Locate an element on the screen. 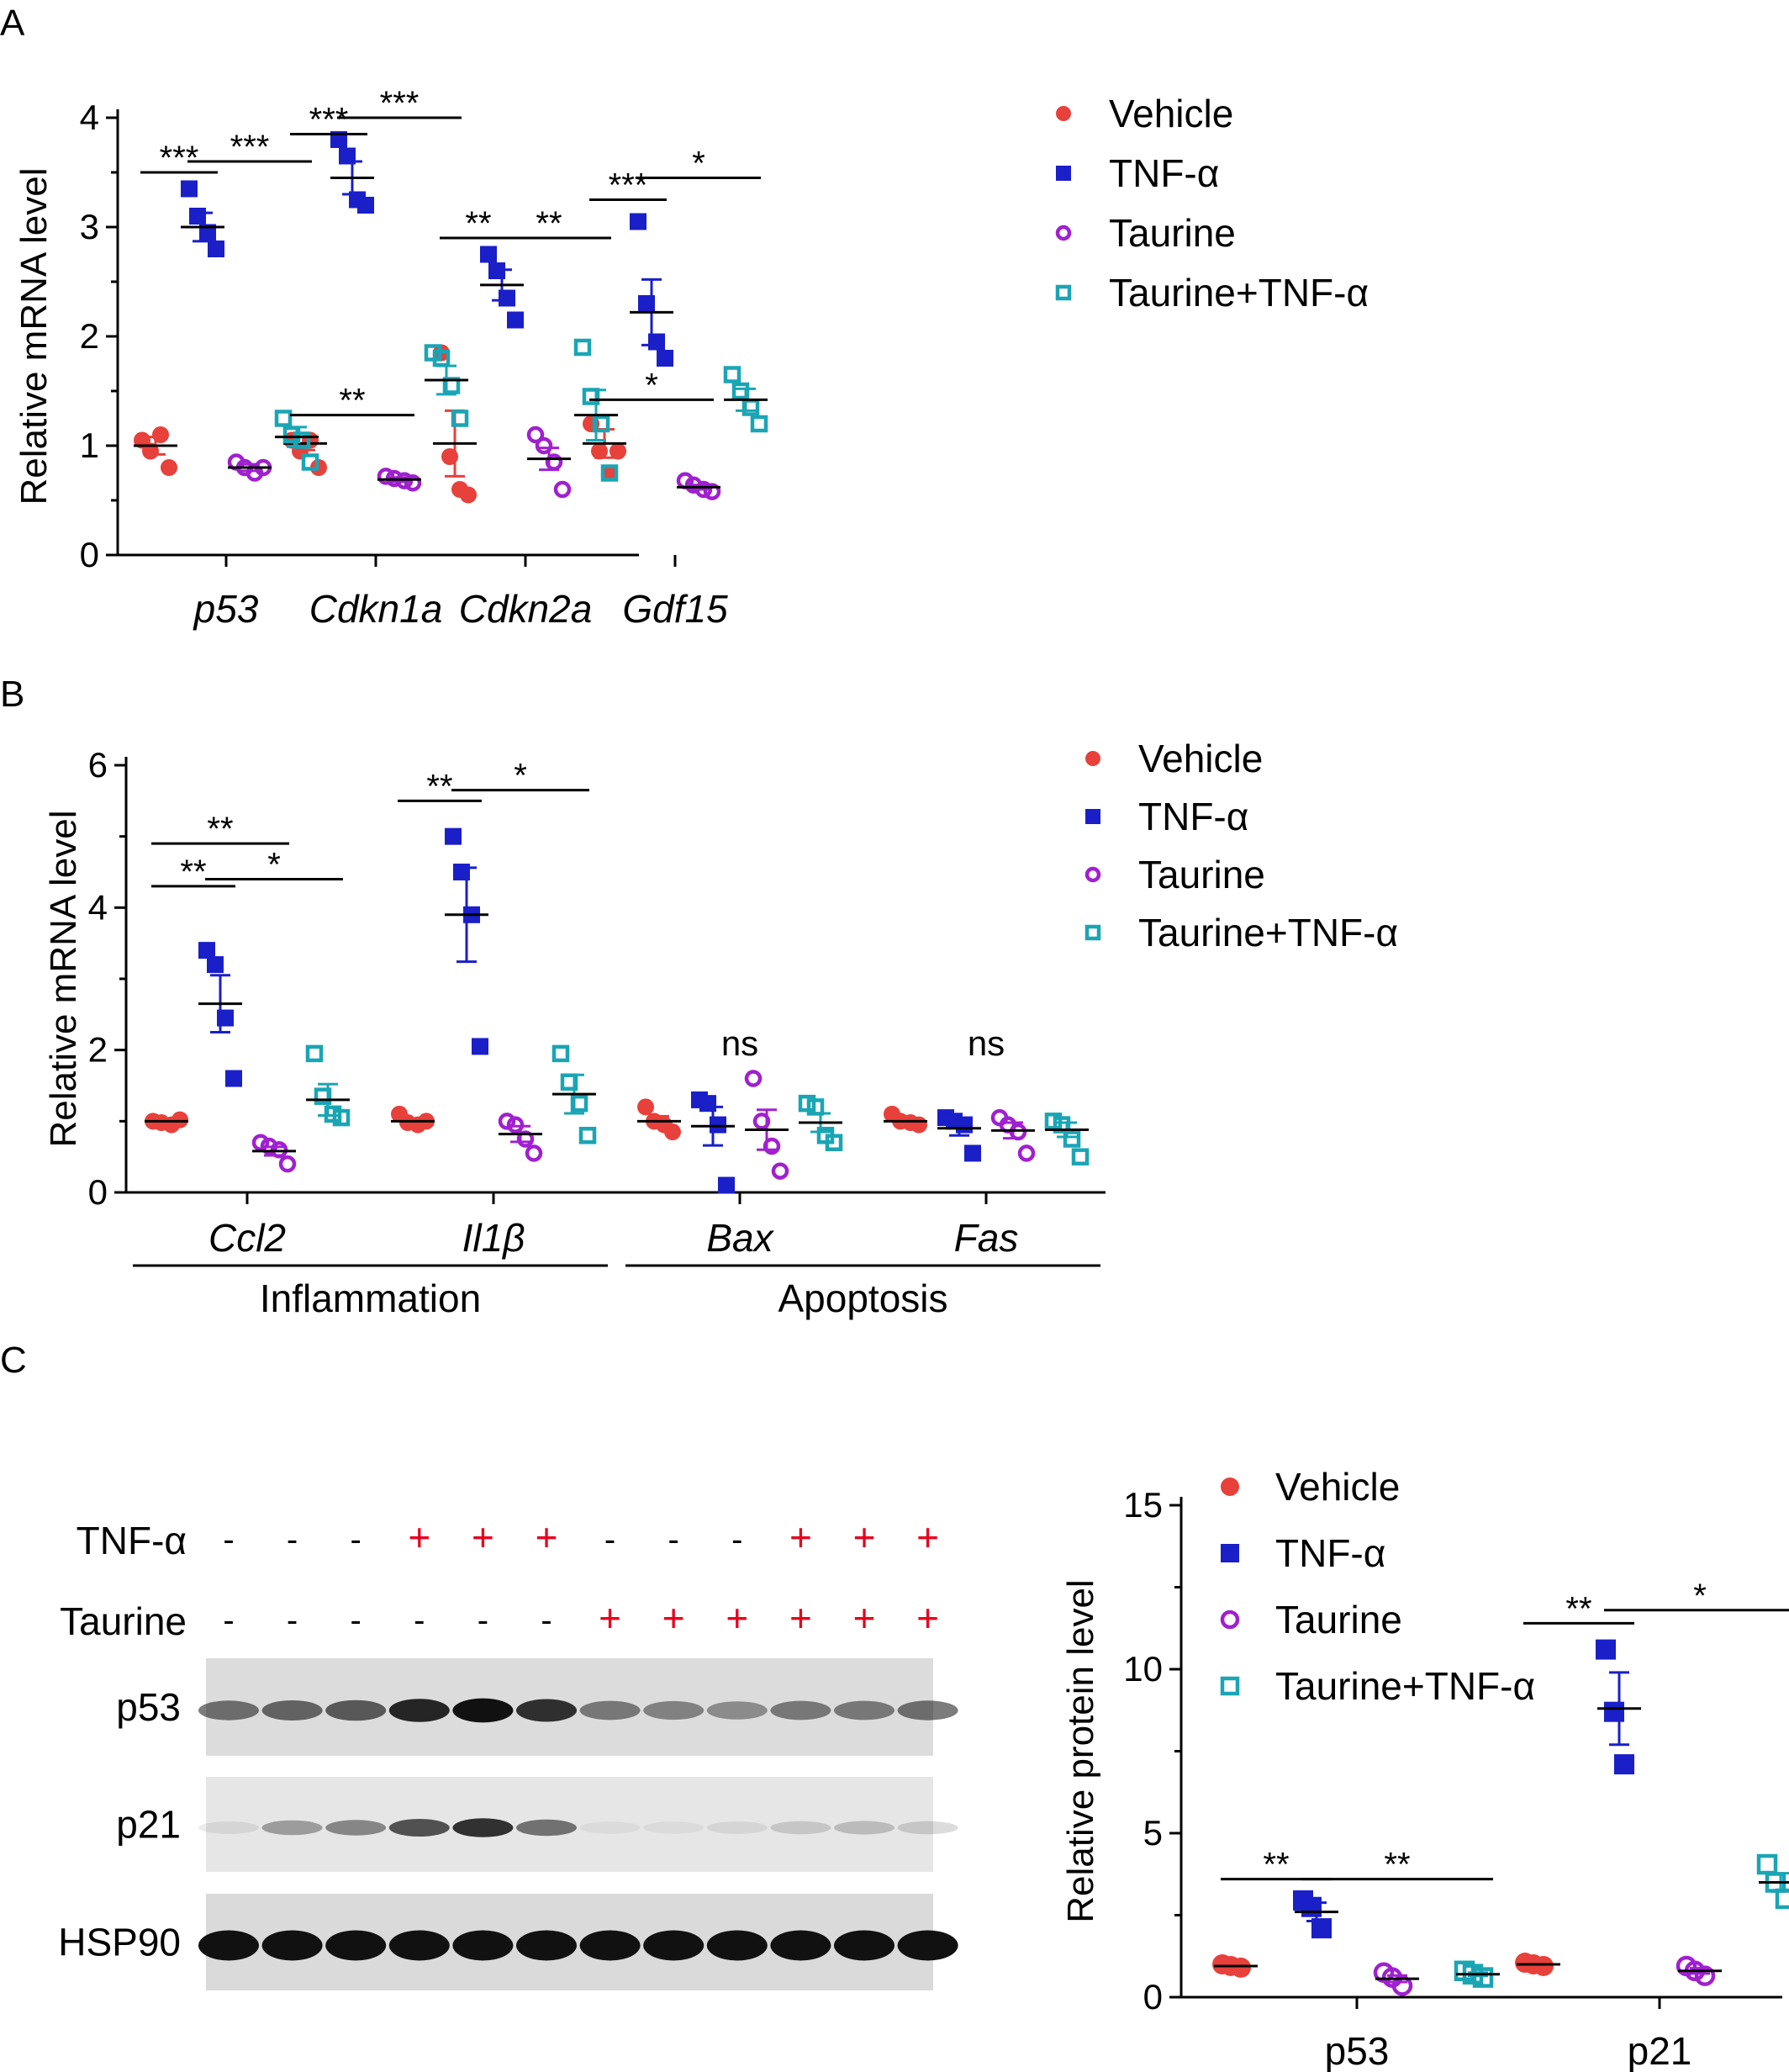 The width and height of the screenshot is (1789, 2072). y-tick-label: 0 is located at coordinates (1153, 1996).